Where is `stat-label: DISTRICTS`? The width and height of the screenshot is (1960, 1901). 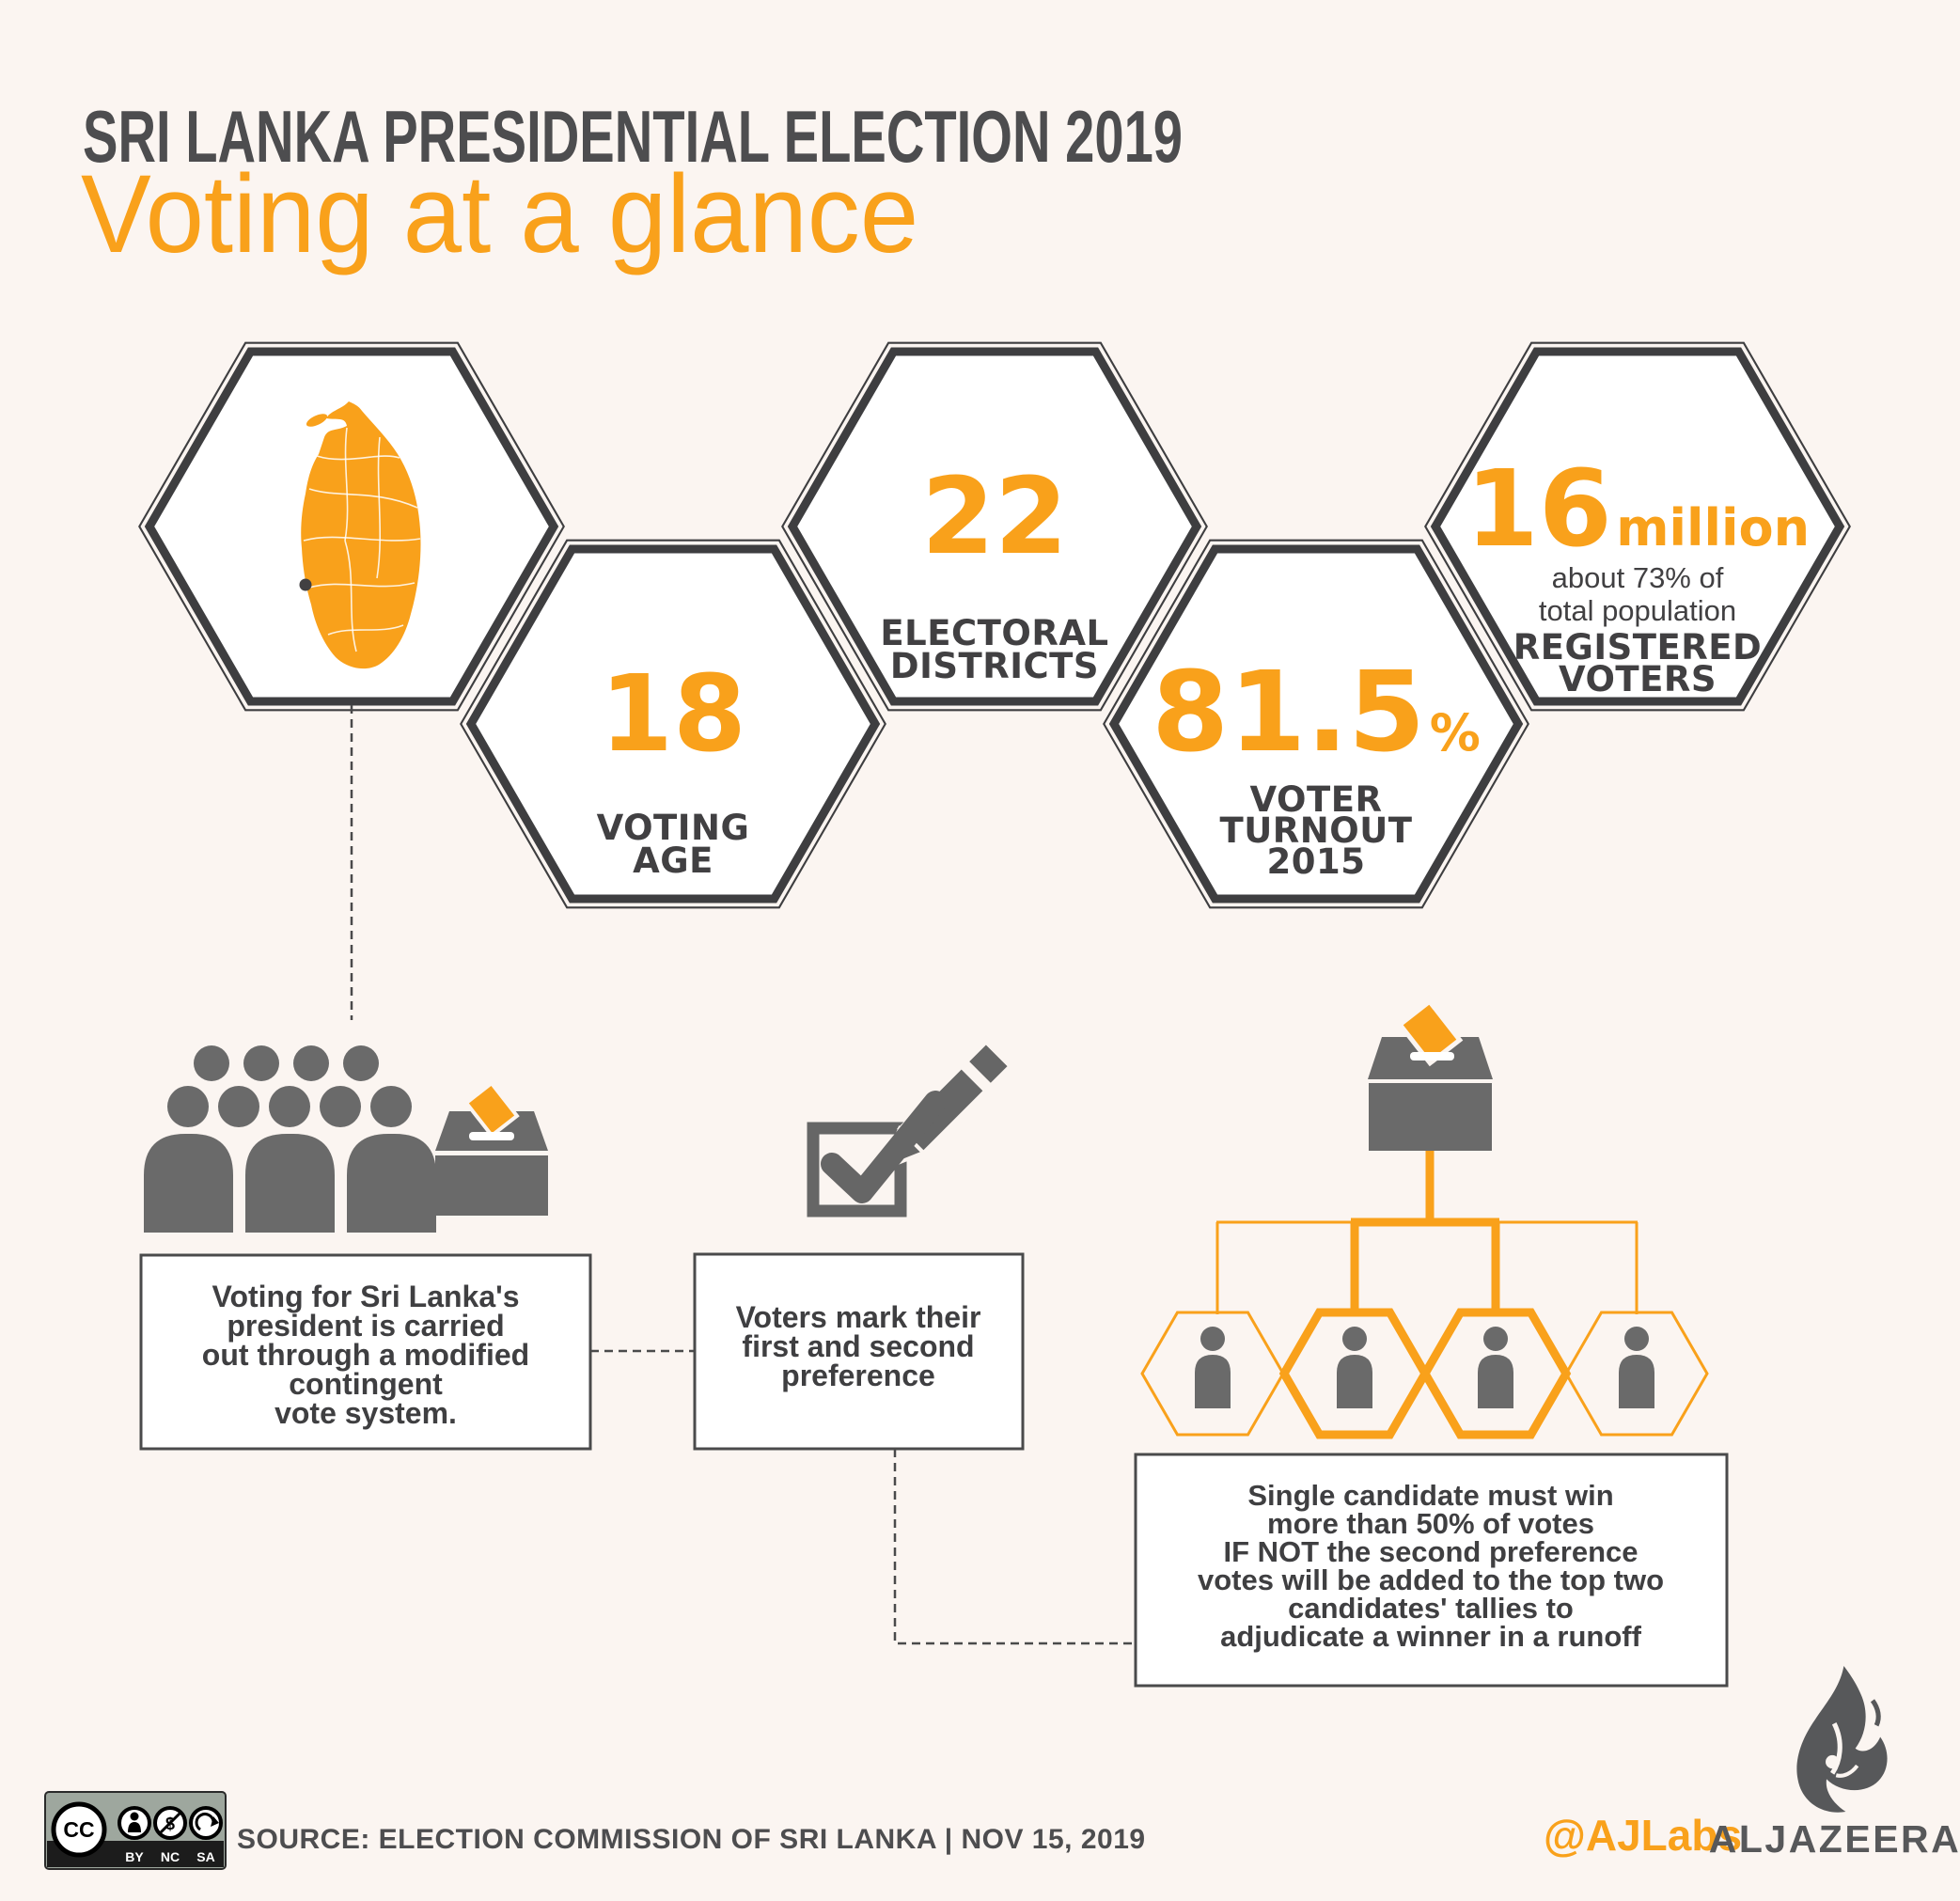 stat-label: DISTRICTS is located at coordinates (994, 666).